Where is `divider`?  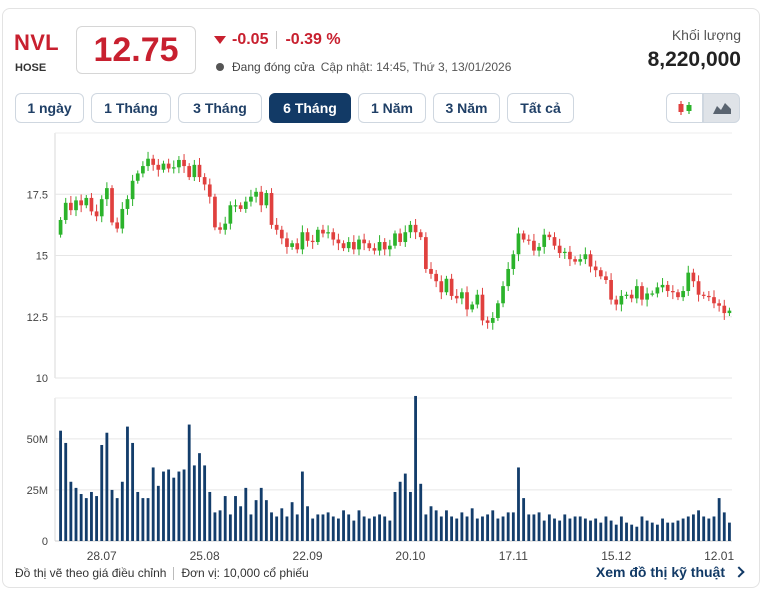
divider is located at coordinates (277, 40).